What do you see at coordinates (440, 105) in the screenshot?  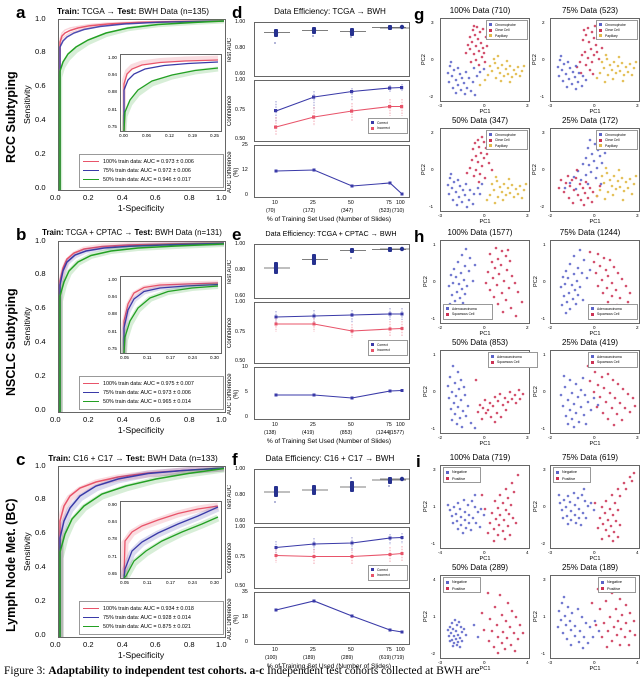 I see `panel-g-sub0-xtick-0: -3` at bounding box center [440, 105].